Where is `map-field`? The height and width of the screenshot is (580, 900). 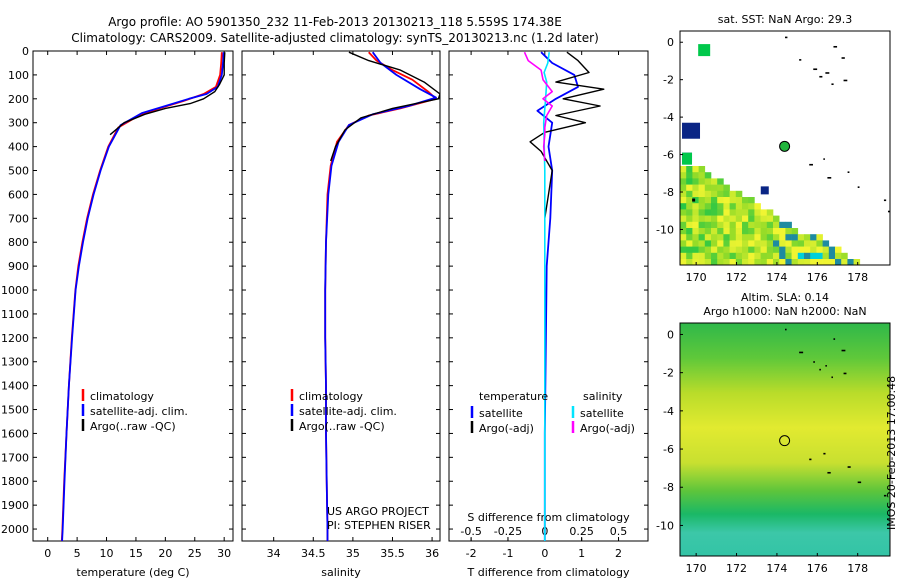 map-field is located at coordinates (785, 439).